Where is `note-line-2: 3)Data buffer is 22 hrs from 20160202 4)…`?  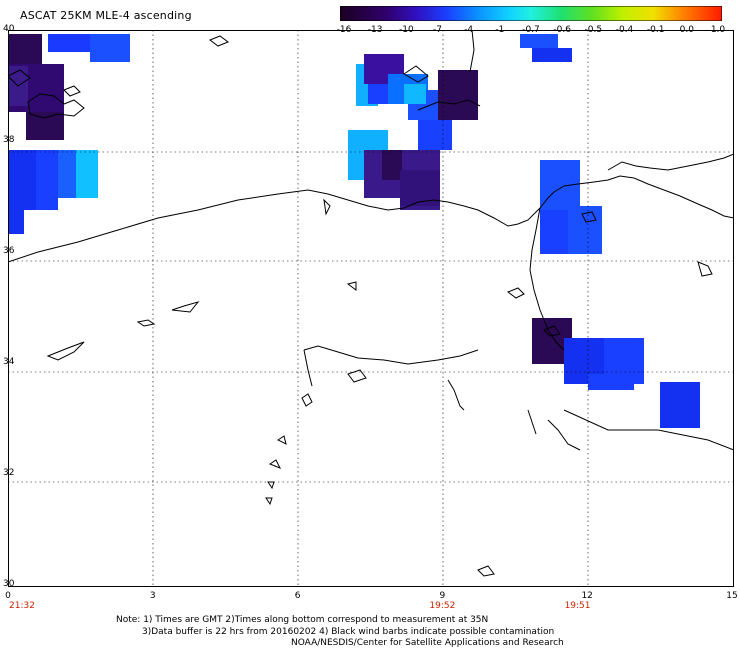 note-line-2: 3)Data buffer is 22 hrs from 20160202 4)… is located at coordinates (348, 632).